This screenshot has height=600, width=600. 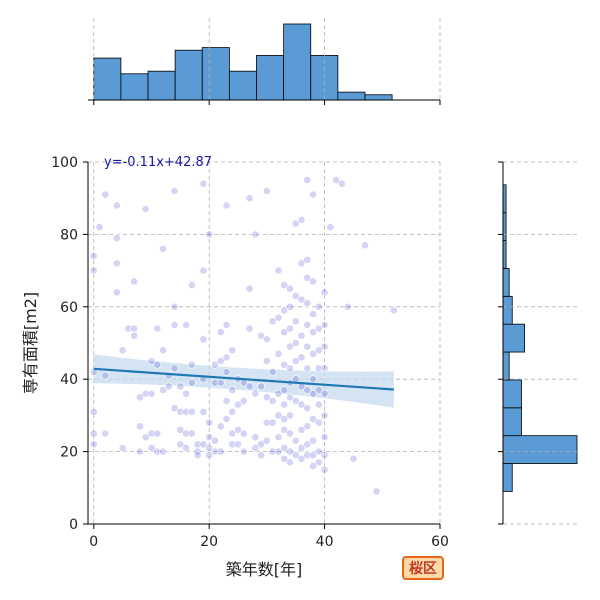 I want to click on right-histogram, so click(x=539, y=343).